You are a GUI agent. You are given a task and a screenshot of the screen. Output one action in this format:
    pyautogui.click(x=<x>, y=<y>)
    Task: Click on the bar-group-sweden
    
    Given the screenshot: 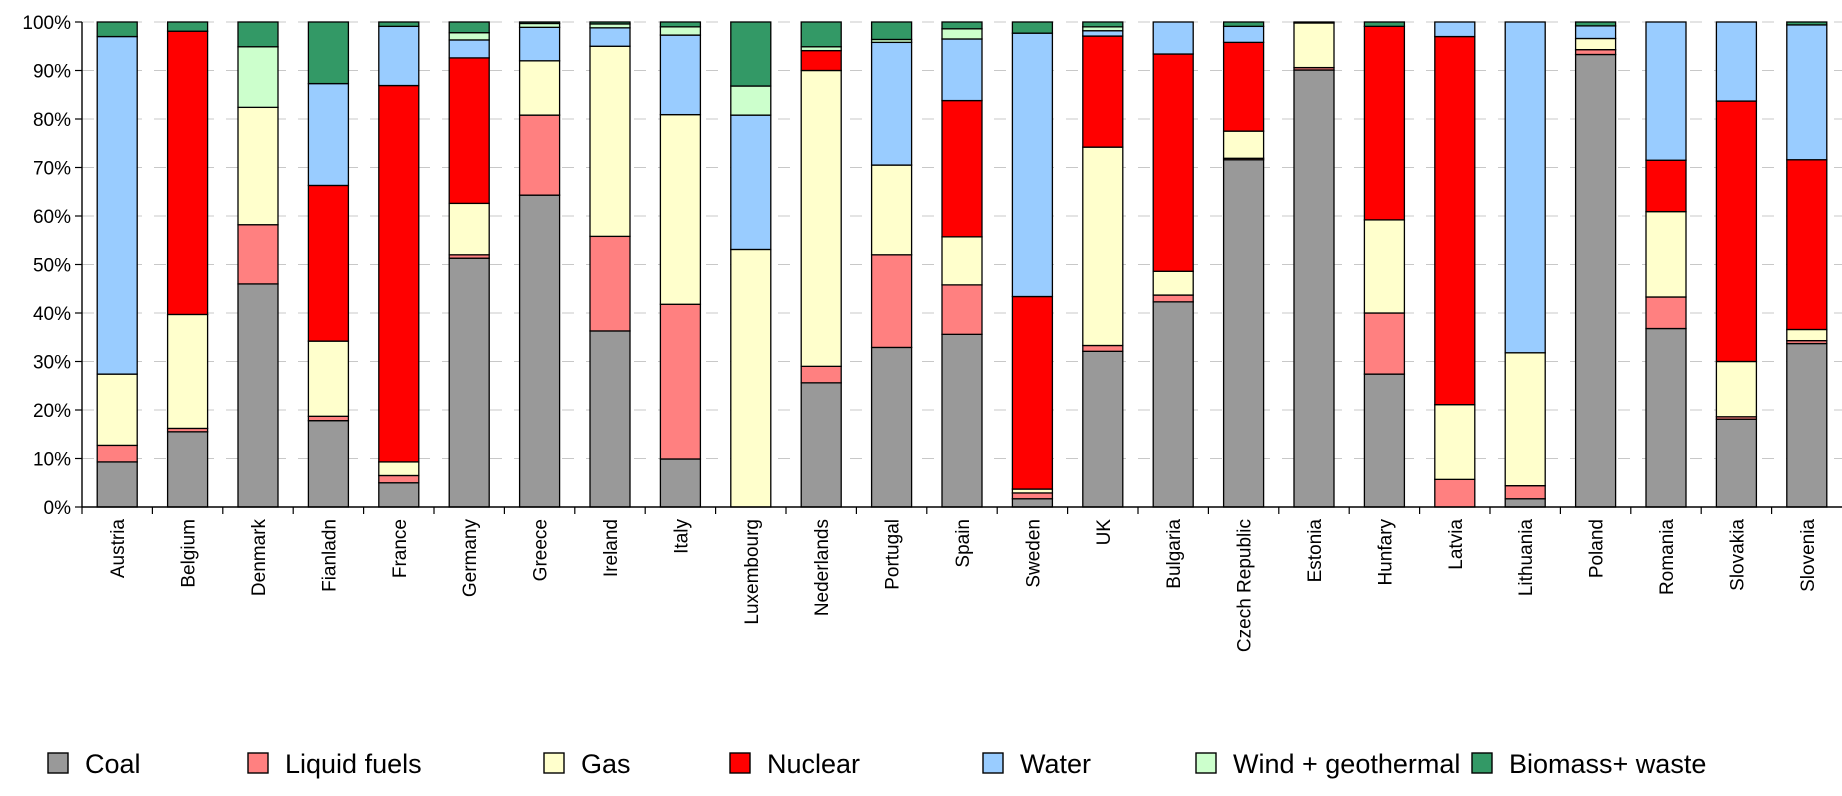 What is the action you would take?
    pyautogui.click(x=1032, y=264)
    